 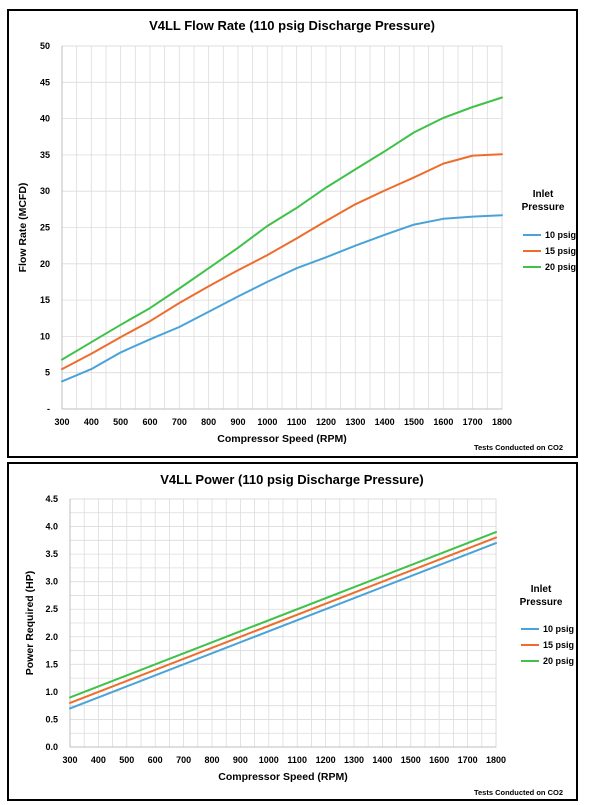 What do you see at coordinates (45, 155) in the screenshot?
I see `y-tick-label: 35` at bounding box center [45, 155].